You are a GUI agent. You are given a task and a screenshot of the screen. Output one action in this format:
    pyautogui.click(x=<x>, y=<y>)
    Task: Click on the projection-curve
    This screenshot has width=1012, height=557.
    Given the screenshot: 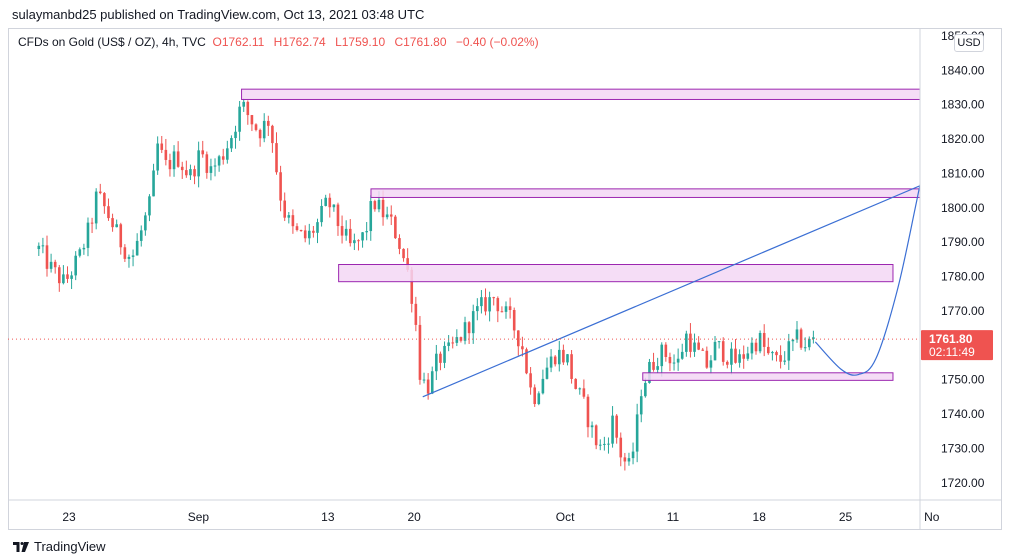 What is the action you would take?
    pyautogui.click(x=867, y=278)
    